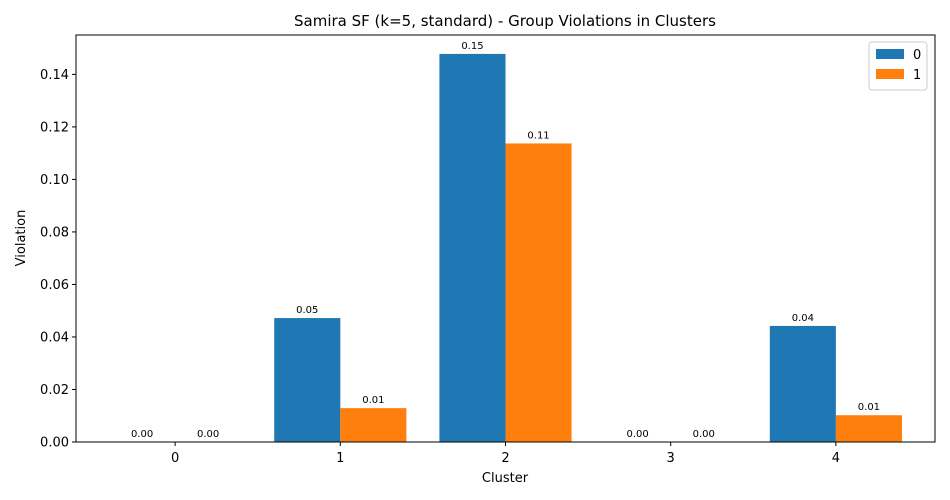 Image resolution: width=950 pixels, height=500 pixels. I want to click on y-tick-label: 0.14, so click(54, 75).